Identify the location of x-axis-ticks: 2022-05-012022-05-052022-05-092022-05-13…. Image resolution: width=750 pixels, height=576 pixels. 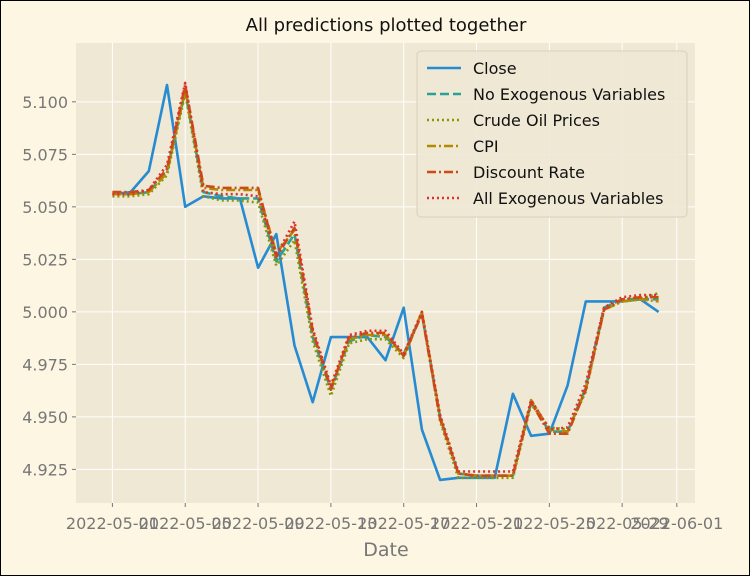
(394, 518).